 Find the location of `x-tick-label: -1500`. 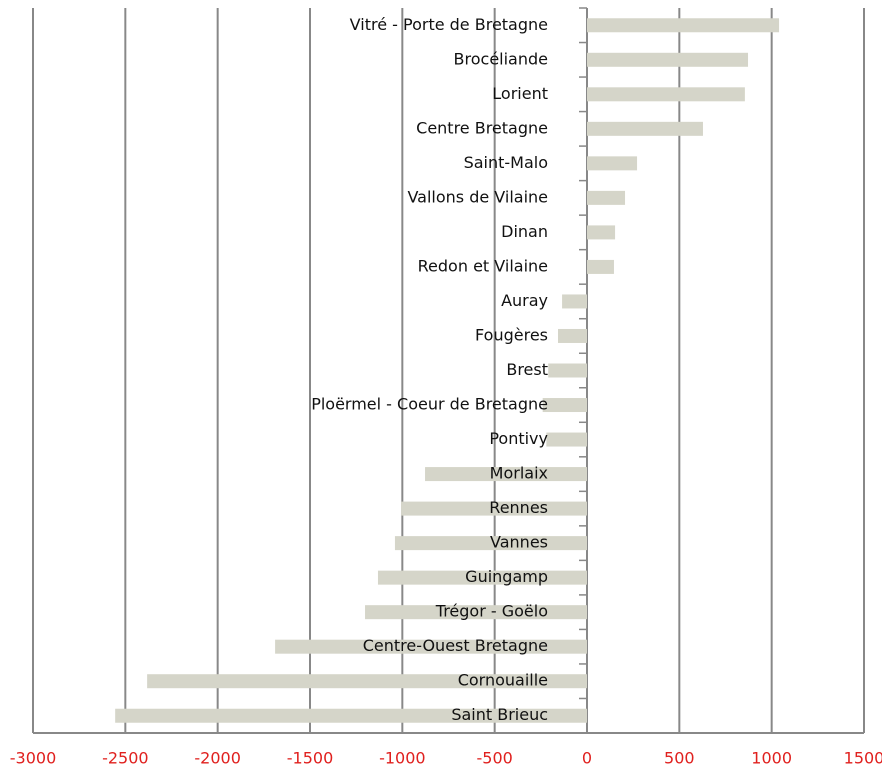

x-tick-label: -1500 is located at coordinates (310, 758).